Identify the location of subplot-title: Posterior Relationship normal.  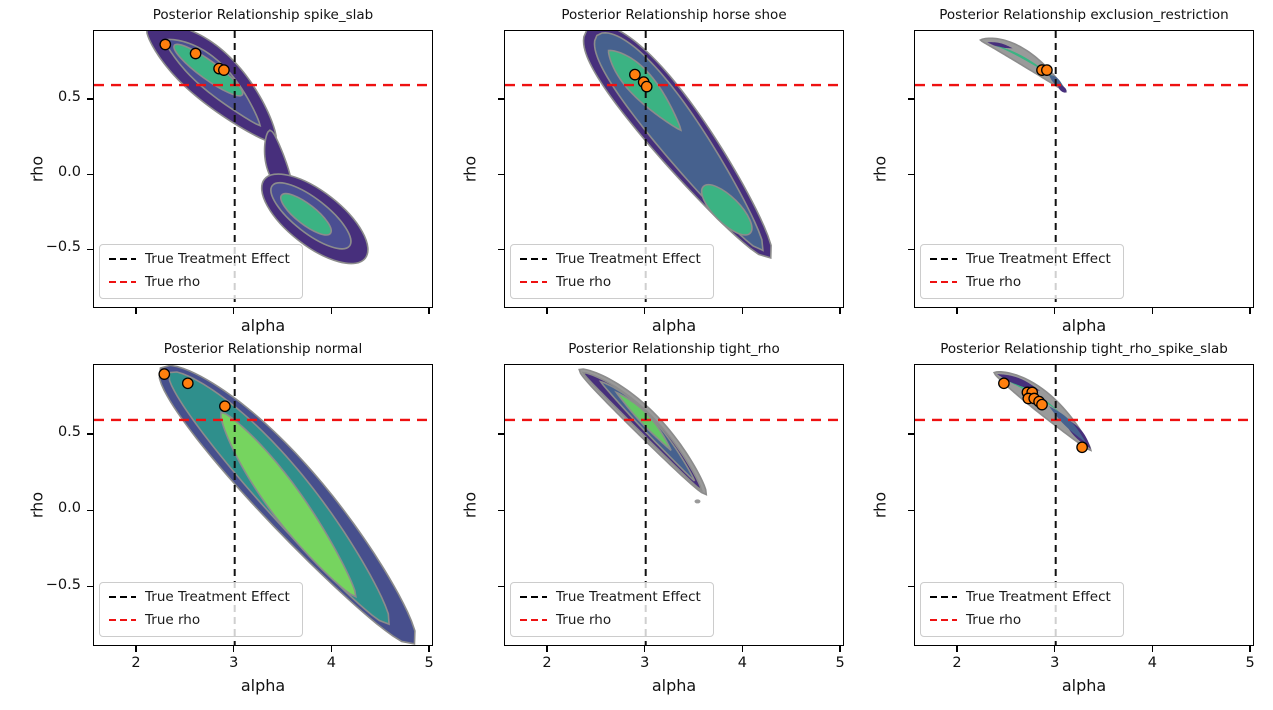
(263, 349).